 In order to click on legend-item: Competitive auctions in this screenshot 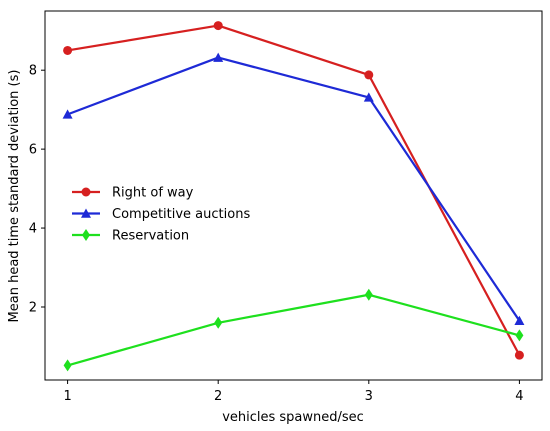, I will do `click(161, 214)`.